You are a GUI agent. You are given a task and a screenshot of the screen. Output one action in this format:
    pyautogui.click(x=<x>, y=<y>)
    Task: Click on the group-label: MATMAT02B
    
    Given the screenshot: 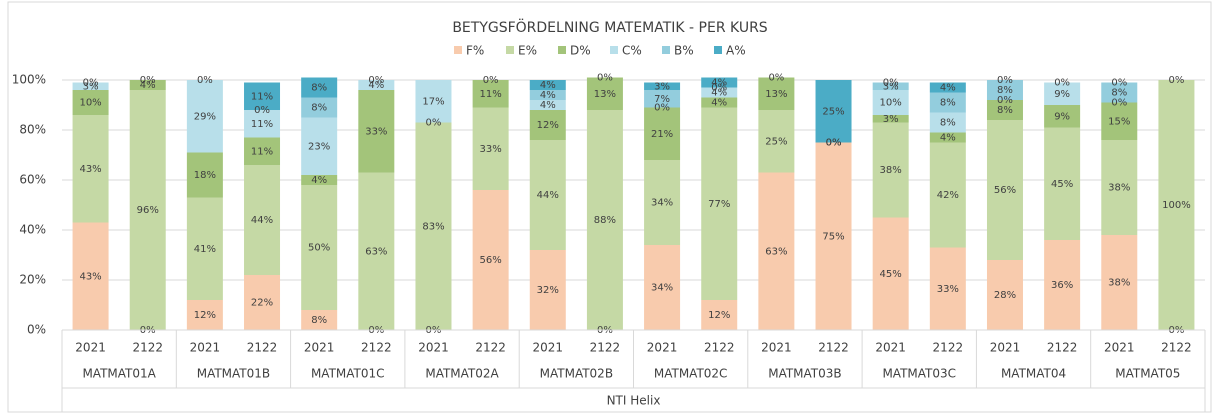 What is the action you would take?
    pyautogui.click(x=576, y=374)
    